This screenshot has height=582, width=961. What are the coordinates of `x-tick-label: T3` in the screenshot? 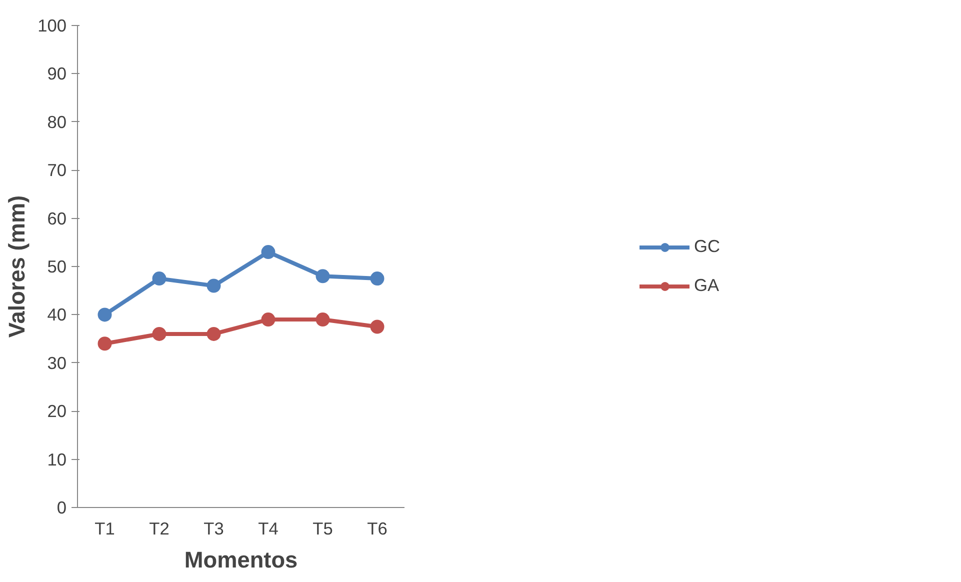 It's located at (214, 528).